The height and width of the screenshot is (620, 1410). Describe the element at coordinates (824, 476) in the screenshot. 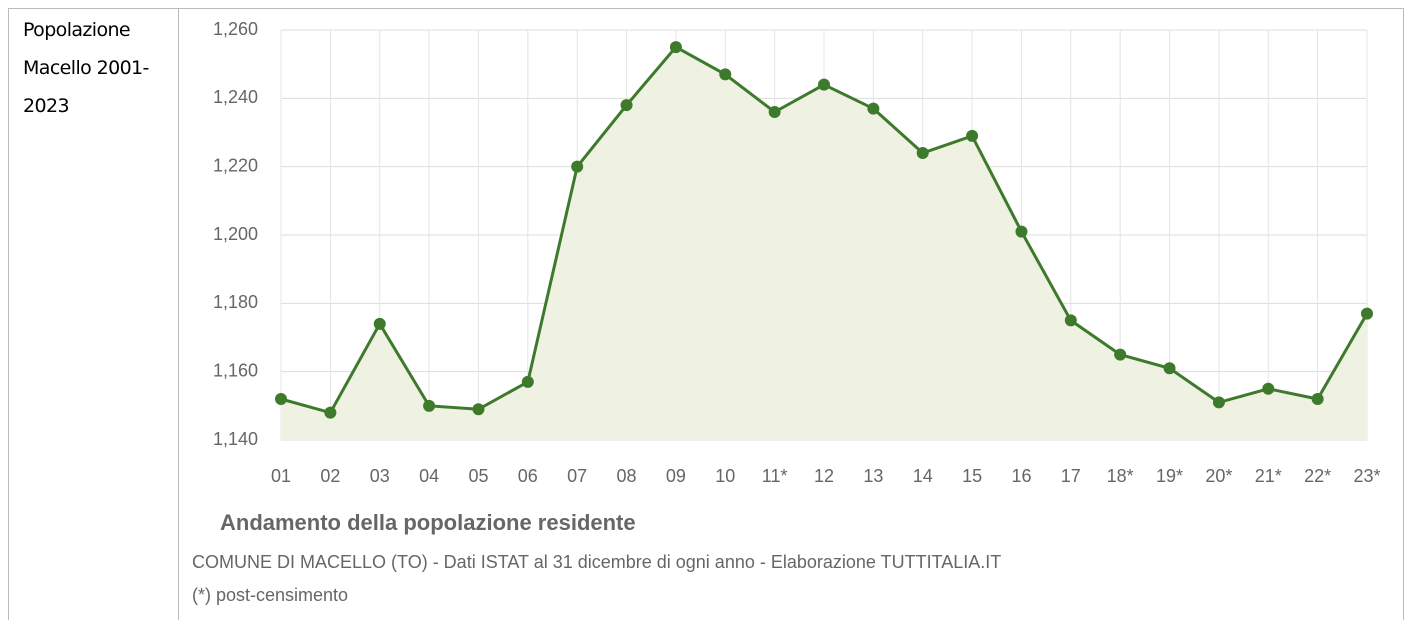

I see `x-tick-label: 12` at that location.